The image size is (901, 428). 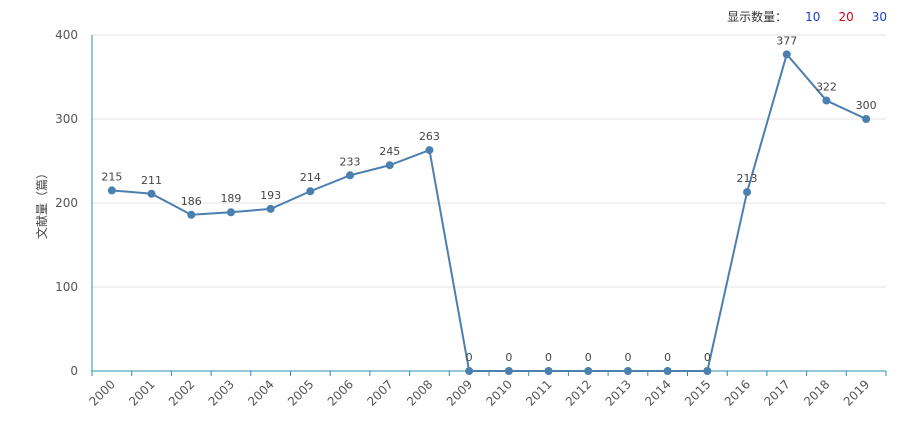 I want to click on x-tick-label: 2018, so click(x=816, y=392).